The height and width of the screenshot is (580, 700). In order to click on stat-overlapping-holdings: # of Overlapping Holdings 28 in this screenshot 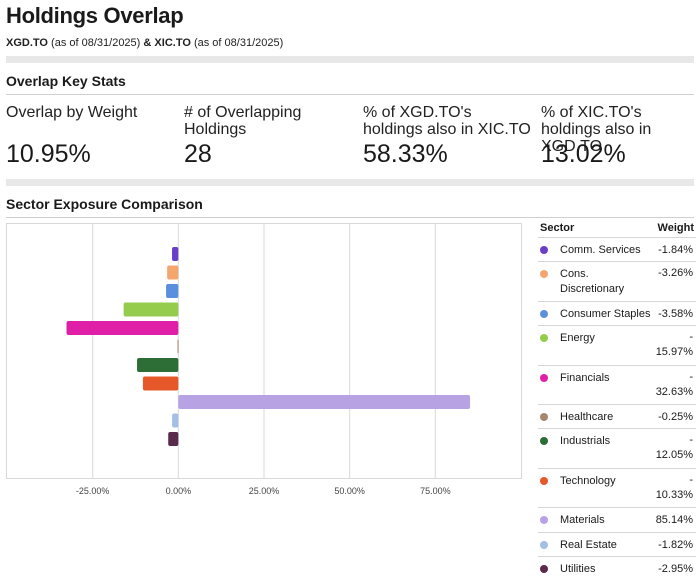, I will do `click(264, 136)`.